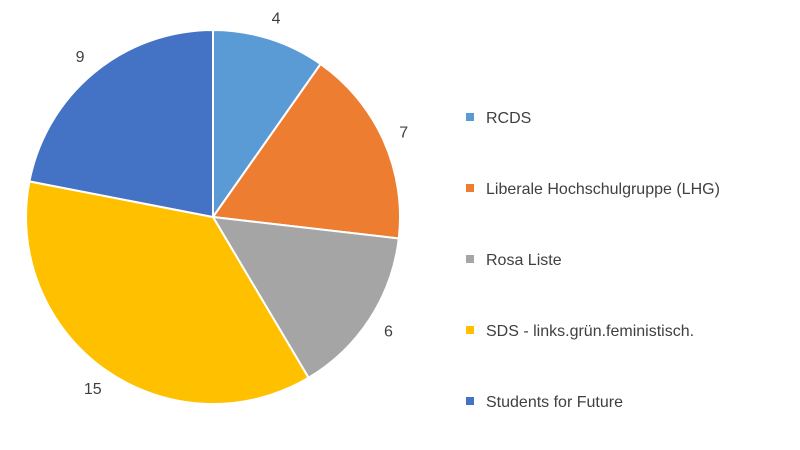  I want to click on legend-label-2: Liberale Hochschulgruppe (LHG), so click(603, 189).